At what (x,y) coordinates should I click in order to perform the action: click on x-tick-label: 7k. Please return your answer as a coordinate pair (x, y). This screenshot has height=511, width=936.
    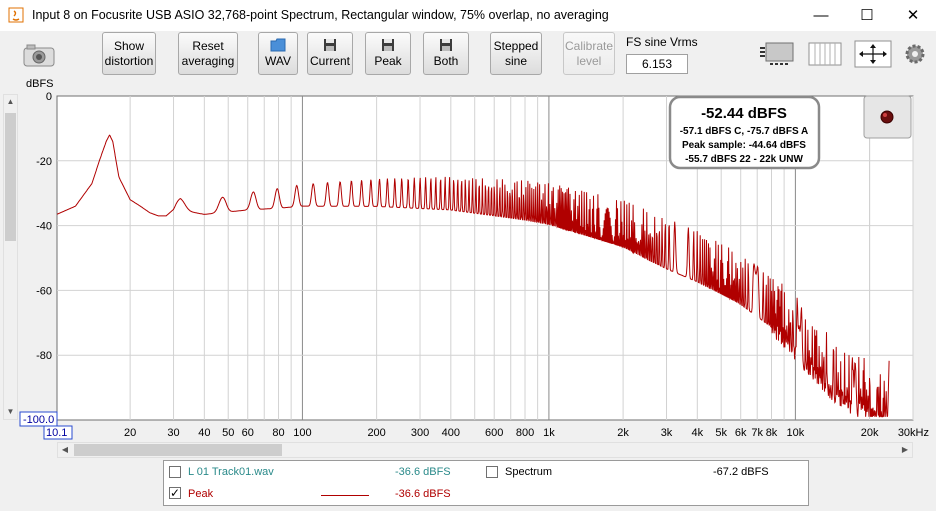
    Looking at the image, I should click on (757, 433).